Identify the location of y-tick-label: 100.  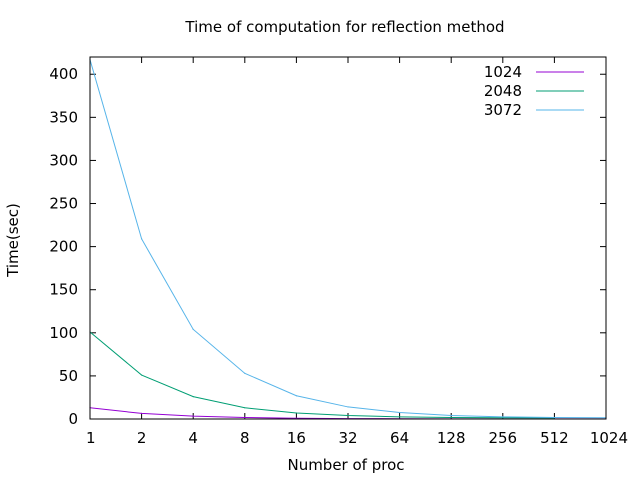
(63, 333).